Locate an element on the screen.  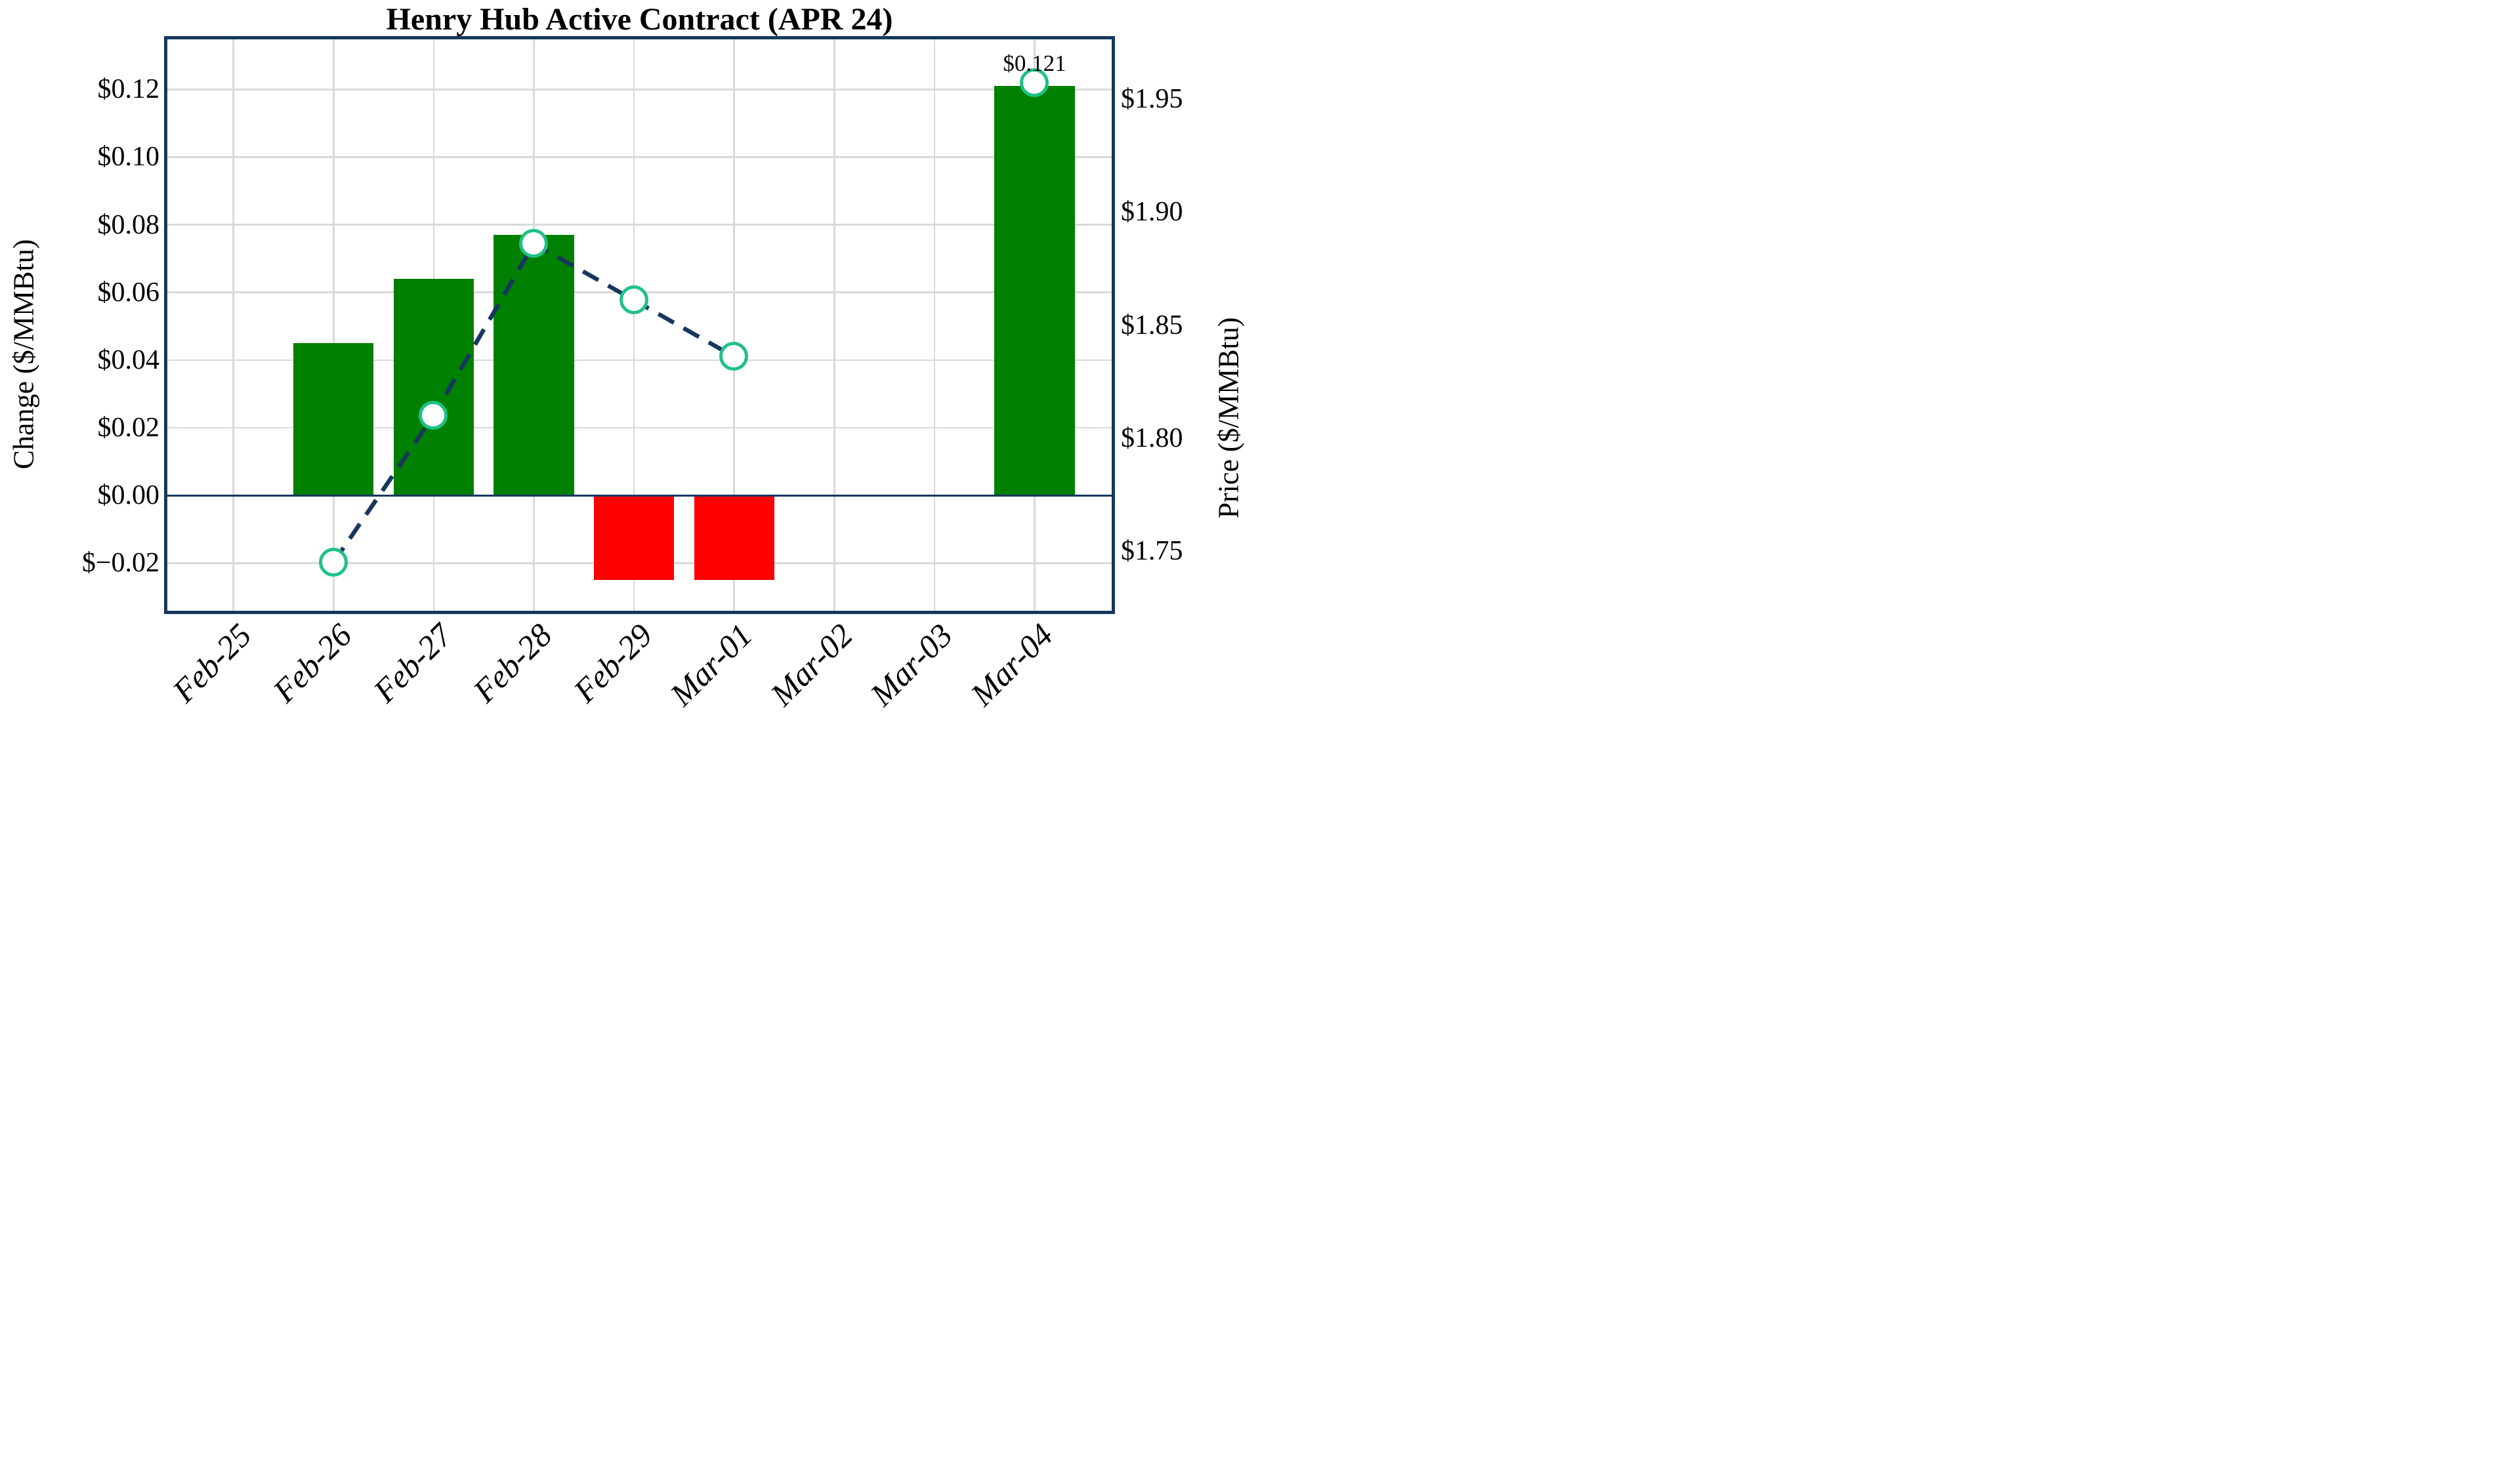
left-axis-tick-label: $0.06 is located at coordinates (128, 292).